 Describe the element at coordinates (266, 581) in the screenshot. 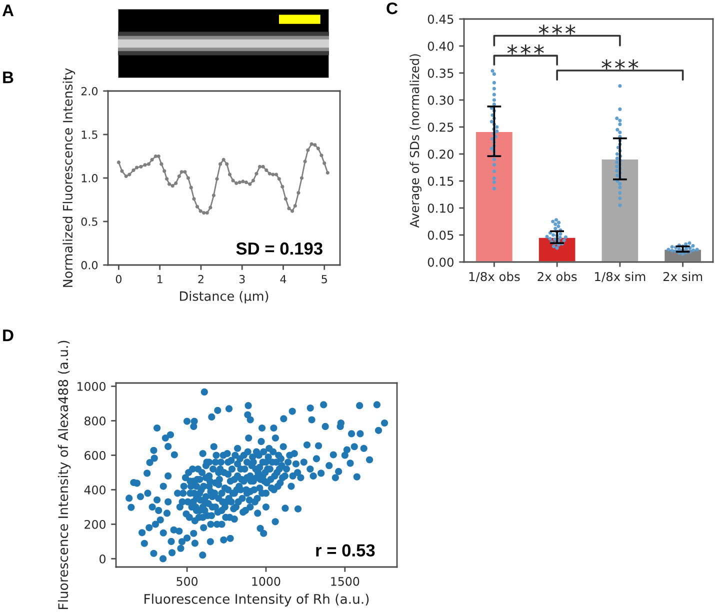

I see `x-tick-label: 1000` at that location.